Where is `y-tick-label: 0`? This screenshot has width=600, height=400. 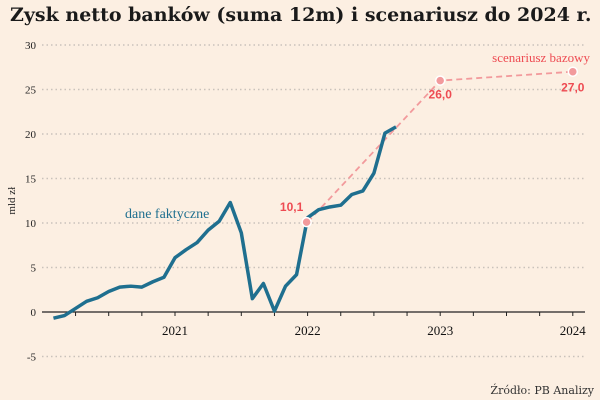
y-tick-label: 0 is located at coordinates (34, 313).